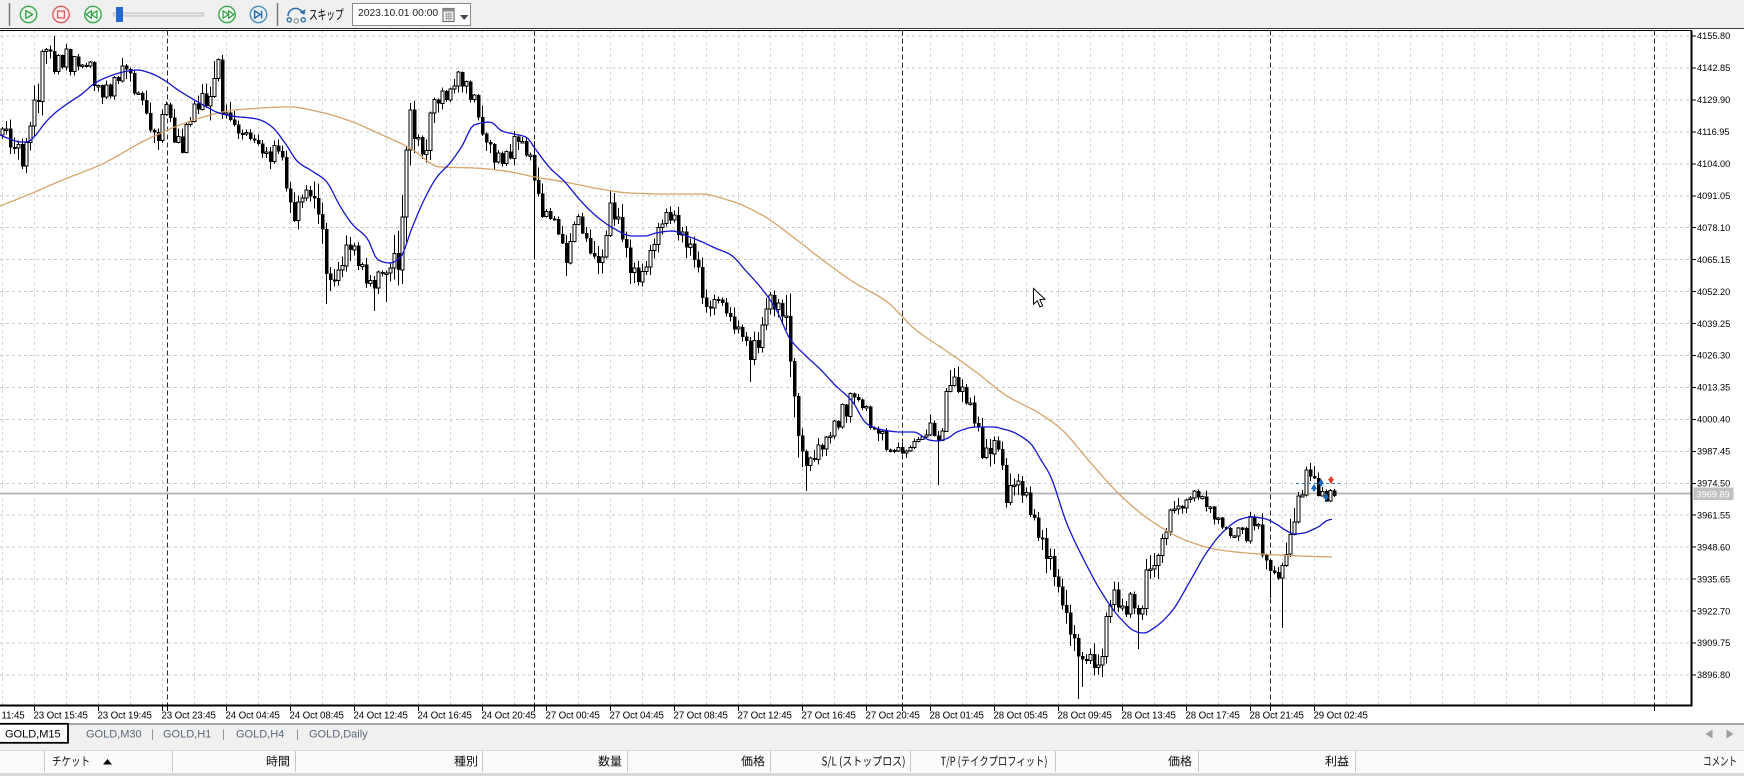  What do you see at coordinates (1213, 716) in the screenshot?
I see `svg-text: 28 Oct 17:45` at bounding box center [1213, 716].